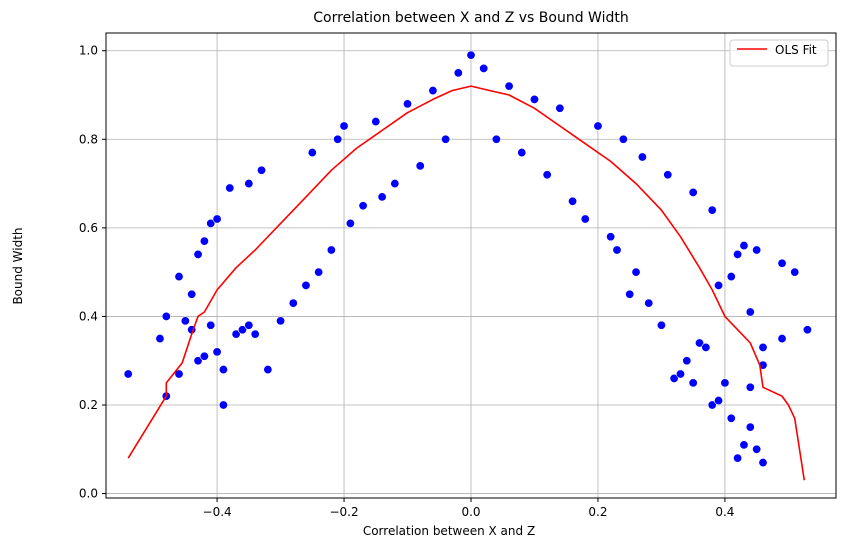 This screenshot has height=547, width=846. I want to click on y-axis-label: Bound Width, so click(18, 265).